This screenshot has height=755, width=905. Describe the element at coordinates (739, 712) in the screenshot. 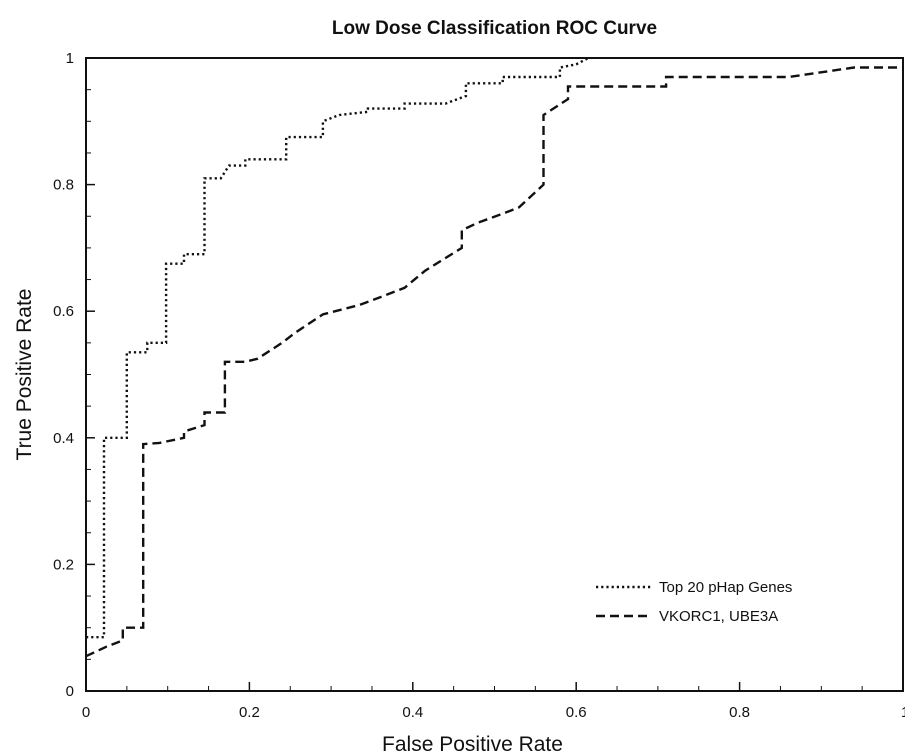

I see `x-tick-label: 0.8` at that location.